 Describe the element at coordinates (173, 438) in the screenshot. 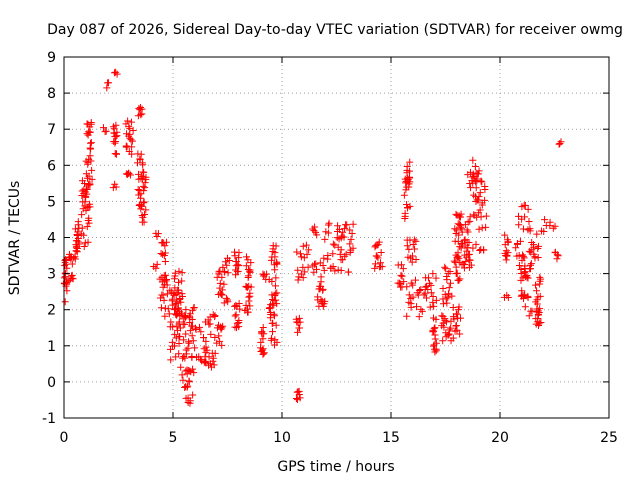

I see `x-tick-label: 5` at that location.